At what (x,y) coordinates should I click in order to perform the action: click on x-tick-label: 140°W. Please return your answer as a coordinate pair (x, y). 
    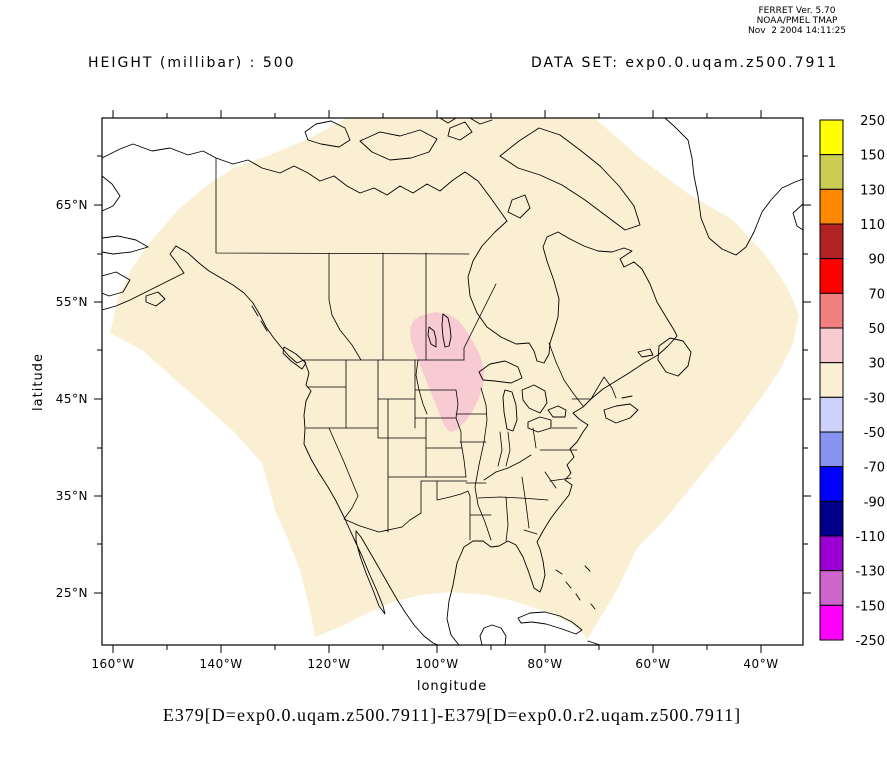
    Looking at the image, I should click on (220, 664).